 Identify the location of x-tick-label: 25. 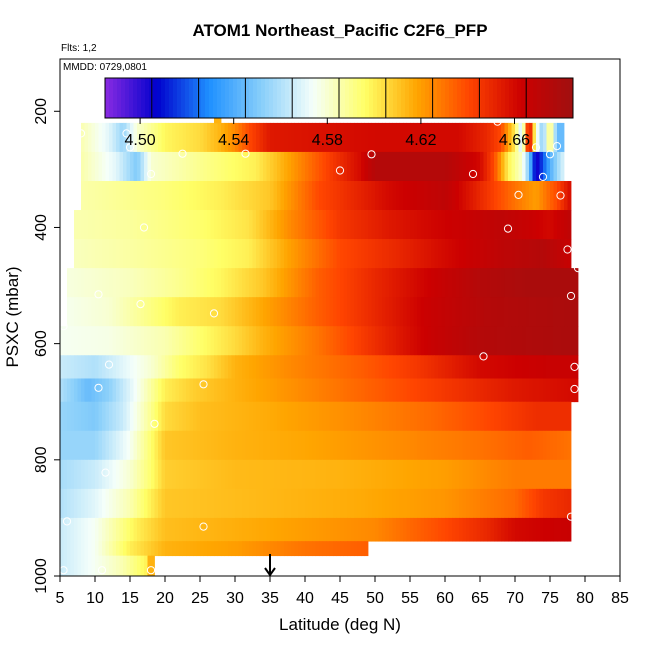
(200, 598).